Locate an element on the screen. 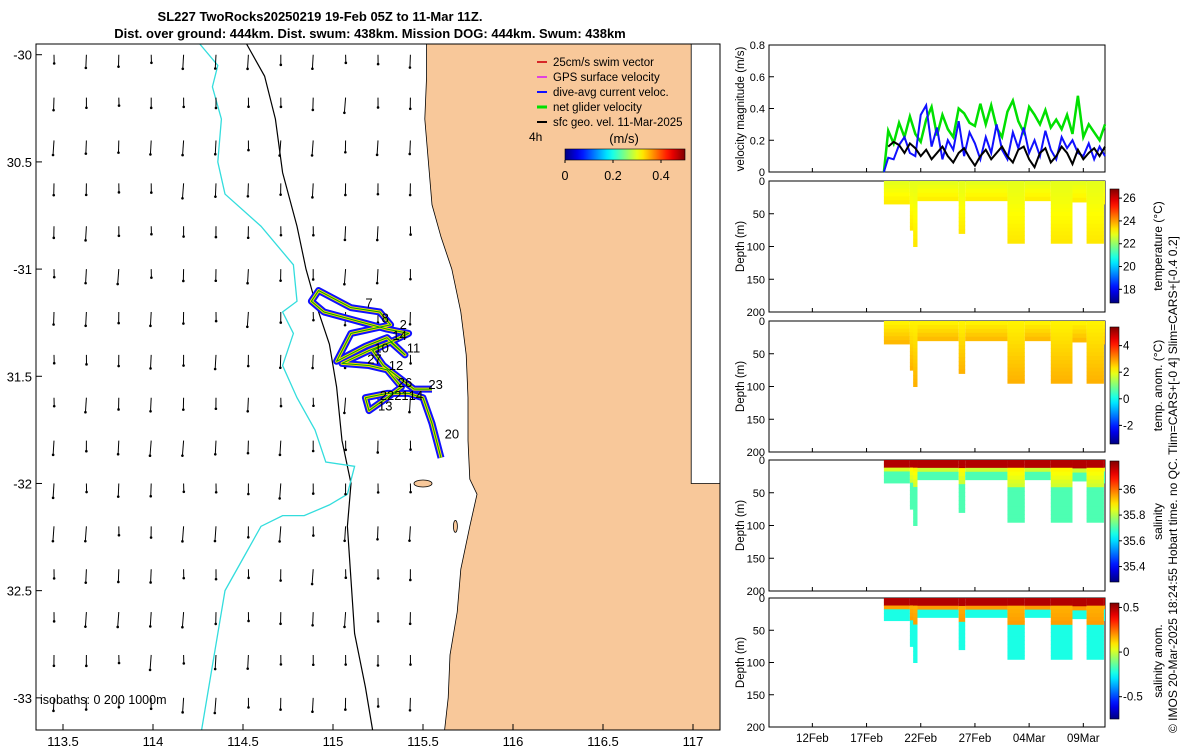  map-colorbar-label: (m/s) is located at coordinates (624, 138).